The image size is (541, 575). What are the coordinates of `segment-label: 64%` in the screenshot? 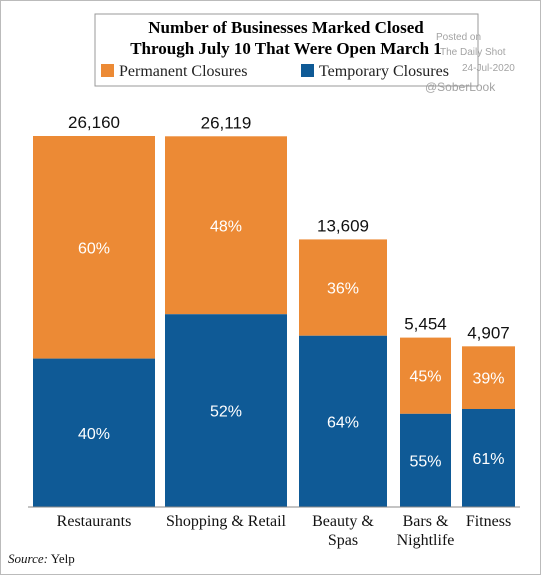 It's located at (343, 422).